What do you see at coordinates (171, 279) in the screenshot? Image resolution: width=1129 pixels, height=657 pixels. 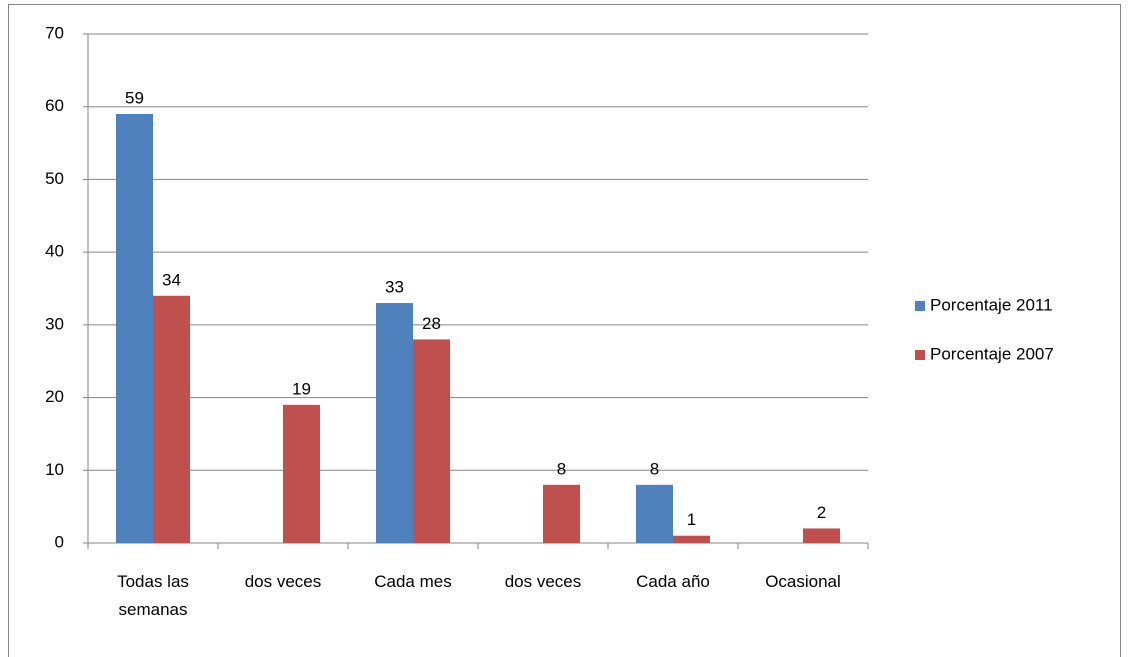 I see `data-label: 34` at bounding box center [171, 279].